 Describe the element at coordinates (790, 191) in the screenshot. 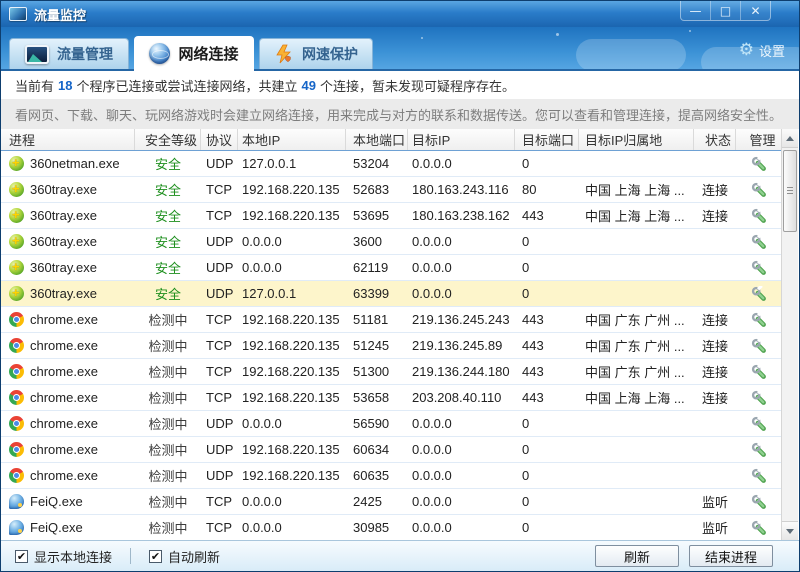

I see `scrollbar-thumb` at that location.